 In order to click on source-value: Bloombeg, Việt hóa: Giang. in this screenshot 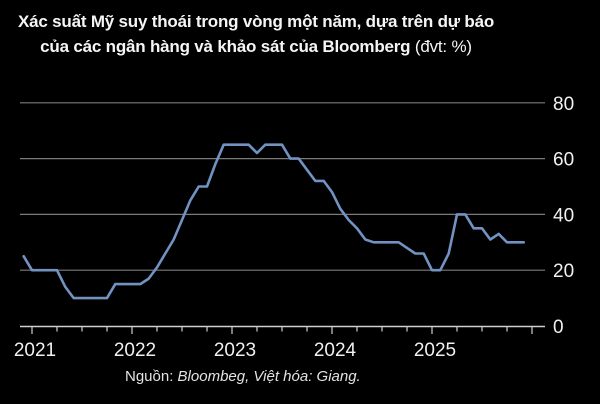, I will do `click(269, 376)`.